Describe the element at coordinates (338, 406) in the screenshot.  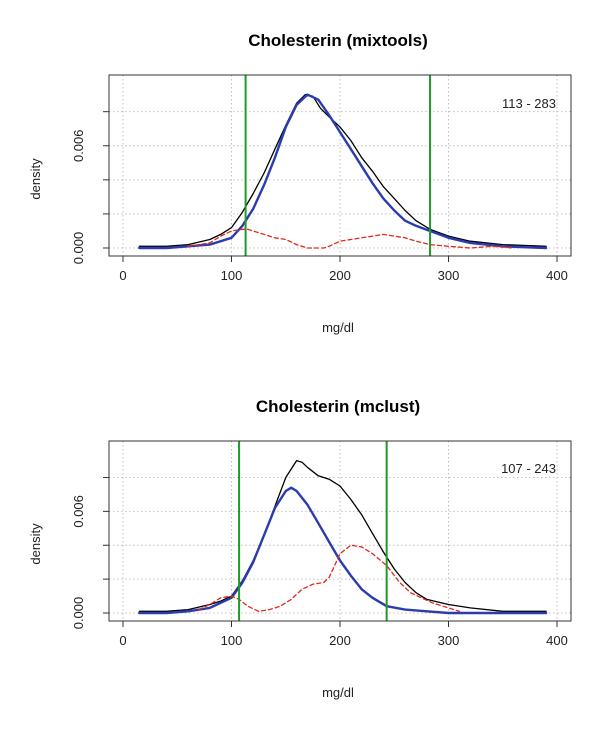
I see `chart-title: Cholesterin (mclust)` at that location.